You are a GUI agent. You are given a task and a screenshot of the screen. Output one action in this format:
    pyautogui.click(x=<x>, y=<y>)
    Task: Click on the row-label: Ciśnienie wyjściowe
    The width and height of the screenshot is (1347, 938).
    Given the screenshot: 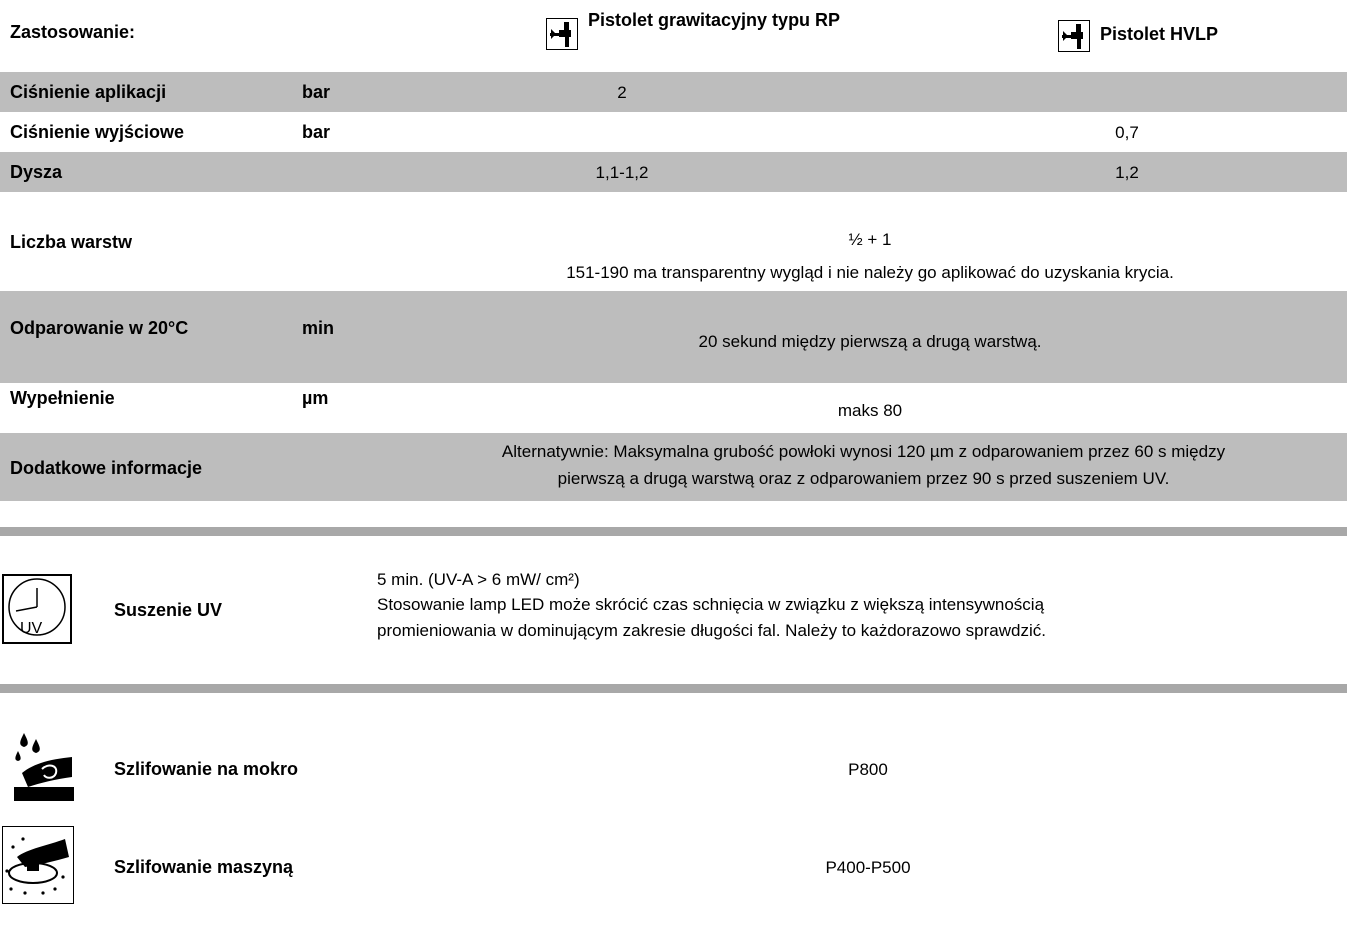 What is the action you would take?
    pyautogui.click(x=97, y=132)
    